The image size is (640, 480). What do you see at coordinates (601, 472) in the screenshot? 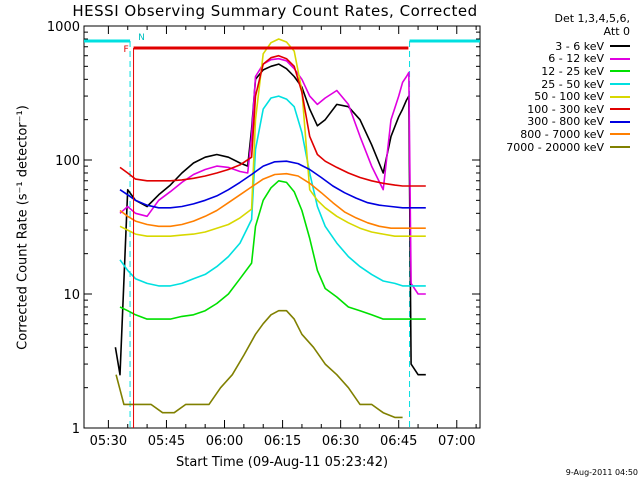
I see `generated-timestamp: 9-Aug-2011 04:50` at bounding box center [601, 472].